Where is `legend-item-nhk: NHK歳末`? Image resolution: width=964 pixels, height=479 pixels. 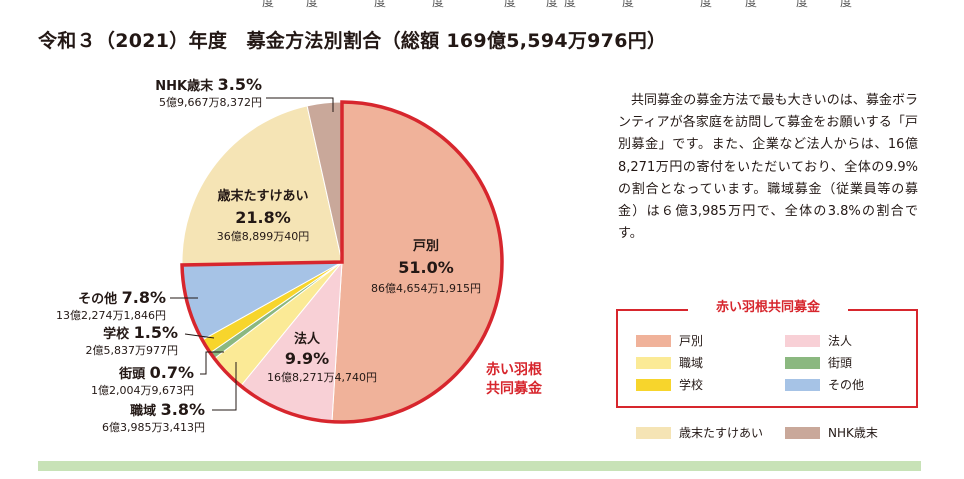 legend-item-nhk: NHK歳末 is located at coordinates (831, 432).